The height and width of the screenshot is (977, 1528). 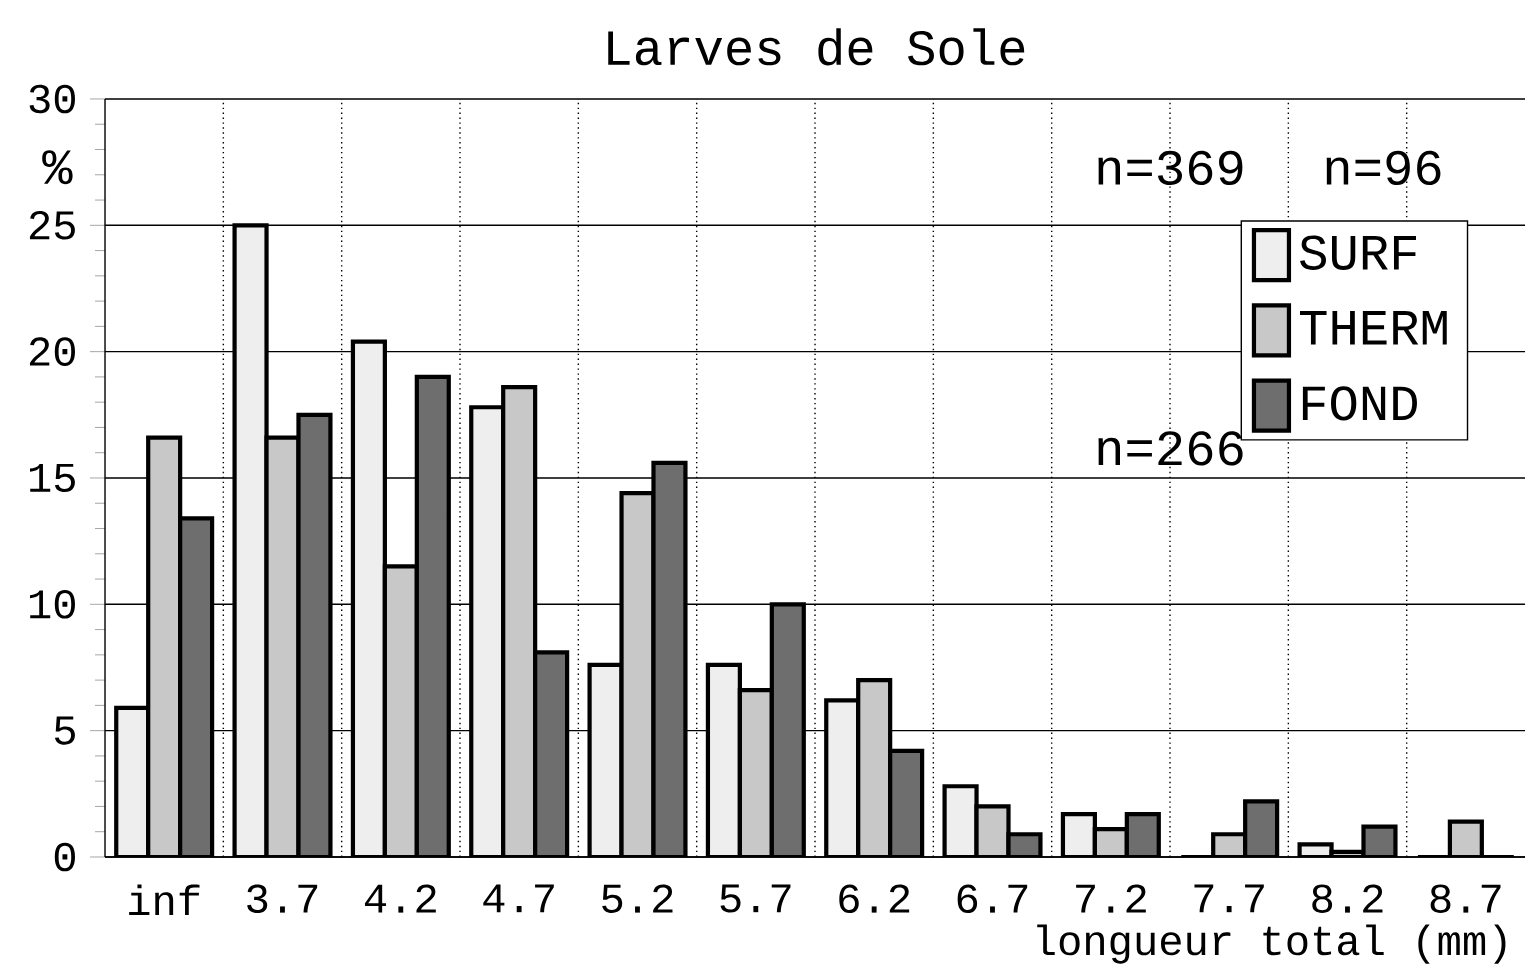 I want to click on annotation: n=266, so click(x=1170, y=448).